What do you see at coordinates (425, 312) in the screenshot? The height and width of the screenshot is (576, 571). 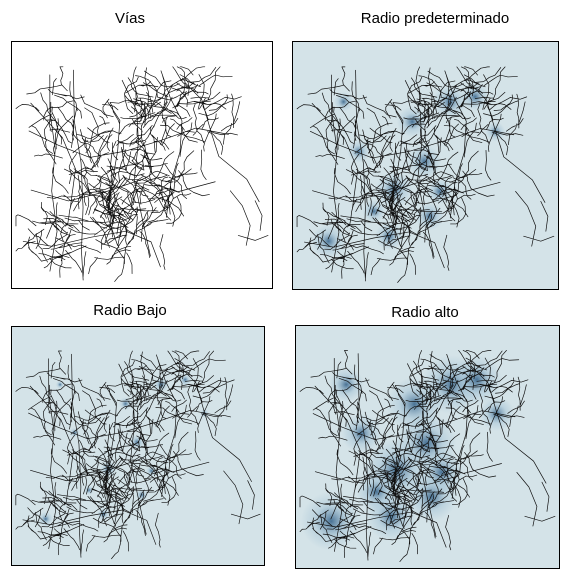 I see `panel-title-high-radius: Radio alto` at bounding box center [425, 312].